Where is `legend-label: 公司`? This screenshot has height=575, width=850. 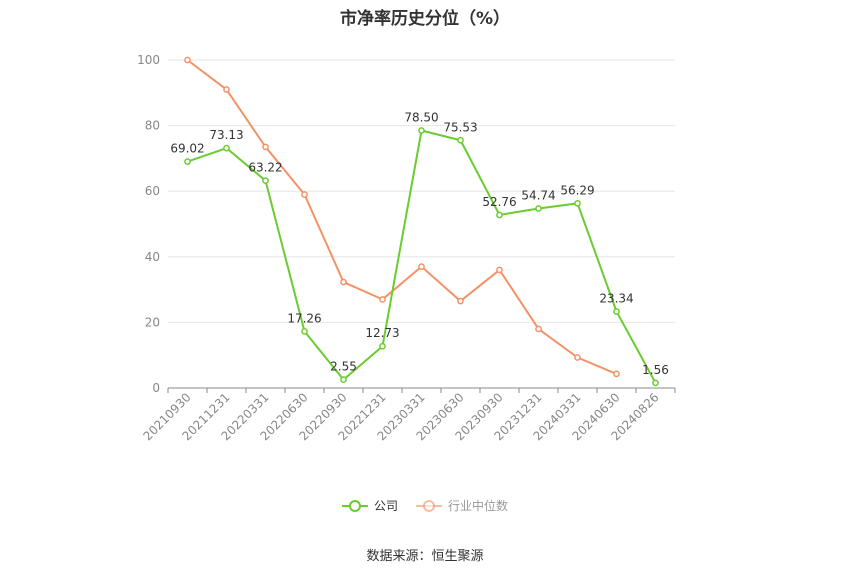
legend-label: 公司 is located at coordinates (385, 506).